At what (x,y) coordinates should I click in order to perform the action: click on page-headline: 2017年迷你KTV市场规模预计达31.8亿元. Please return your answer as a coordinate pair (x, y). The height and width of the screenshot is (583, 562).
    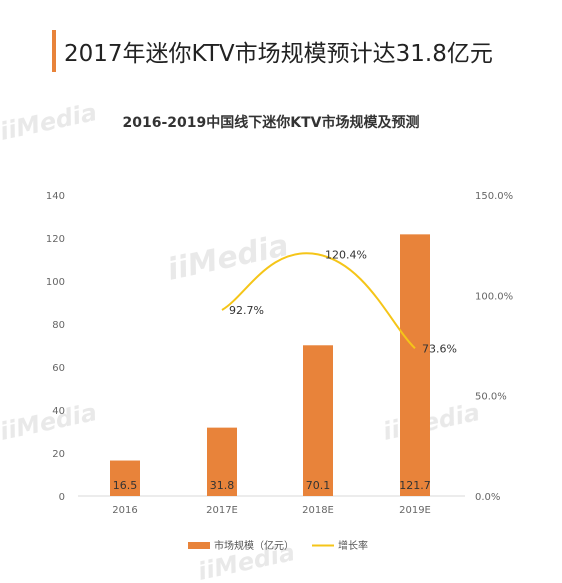
    Looking at the image, I should click on (278, 54).